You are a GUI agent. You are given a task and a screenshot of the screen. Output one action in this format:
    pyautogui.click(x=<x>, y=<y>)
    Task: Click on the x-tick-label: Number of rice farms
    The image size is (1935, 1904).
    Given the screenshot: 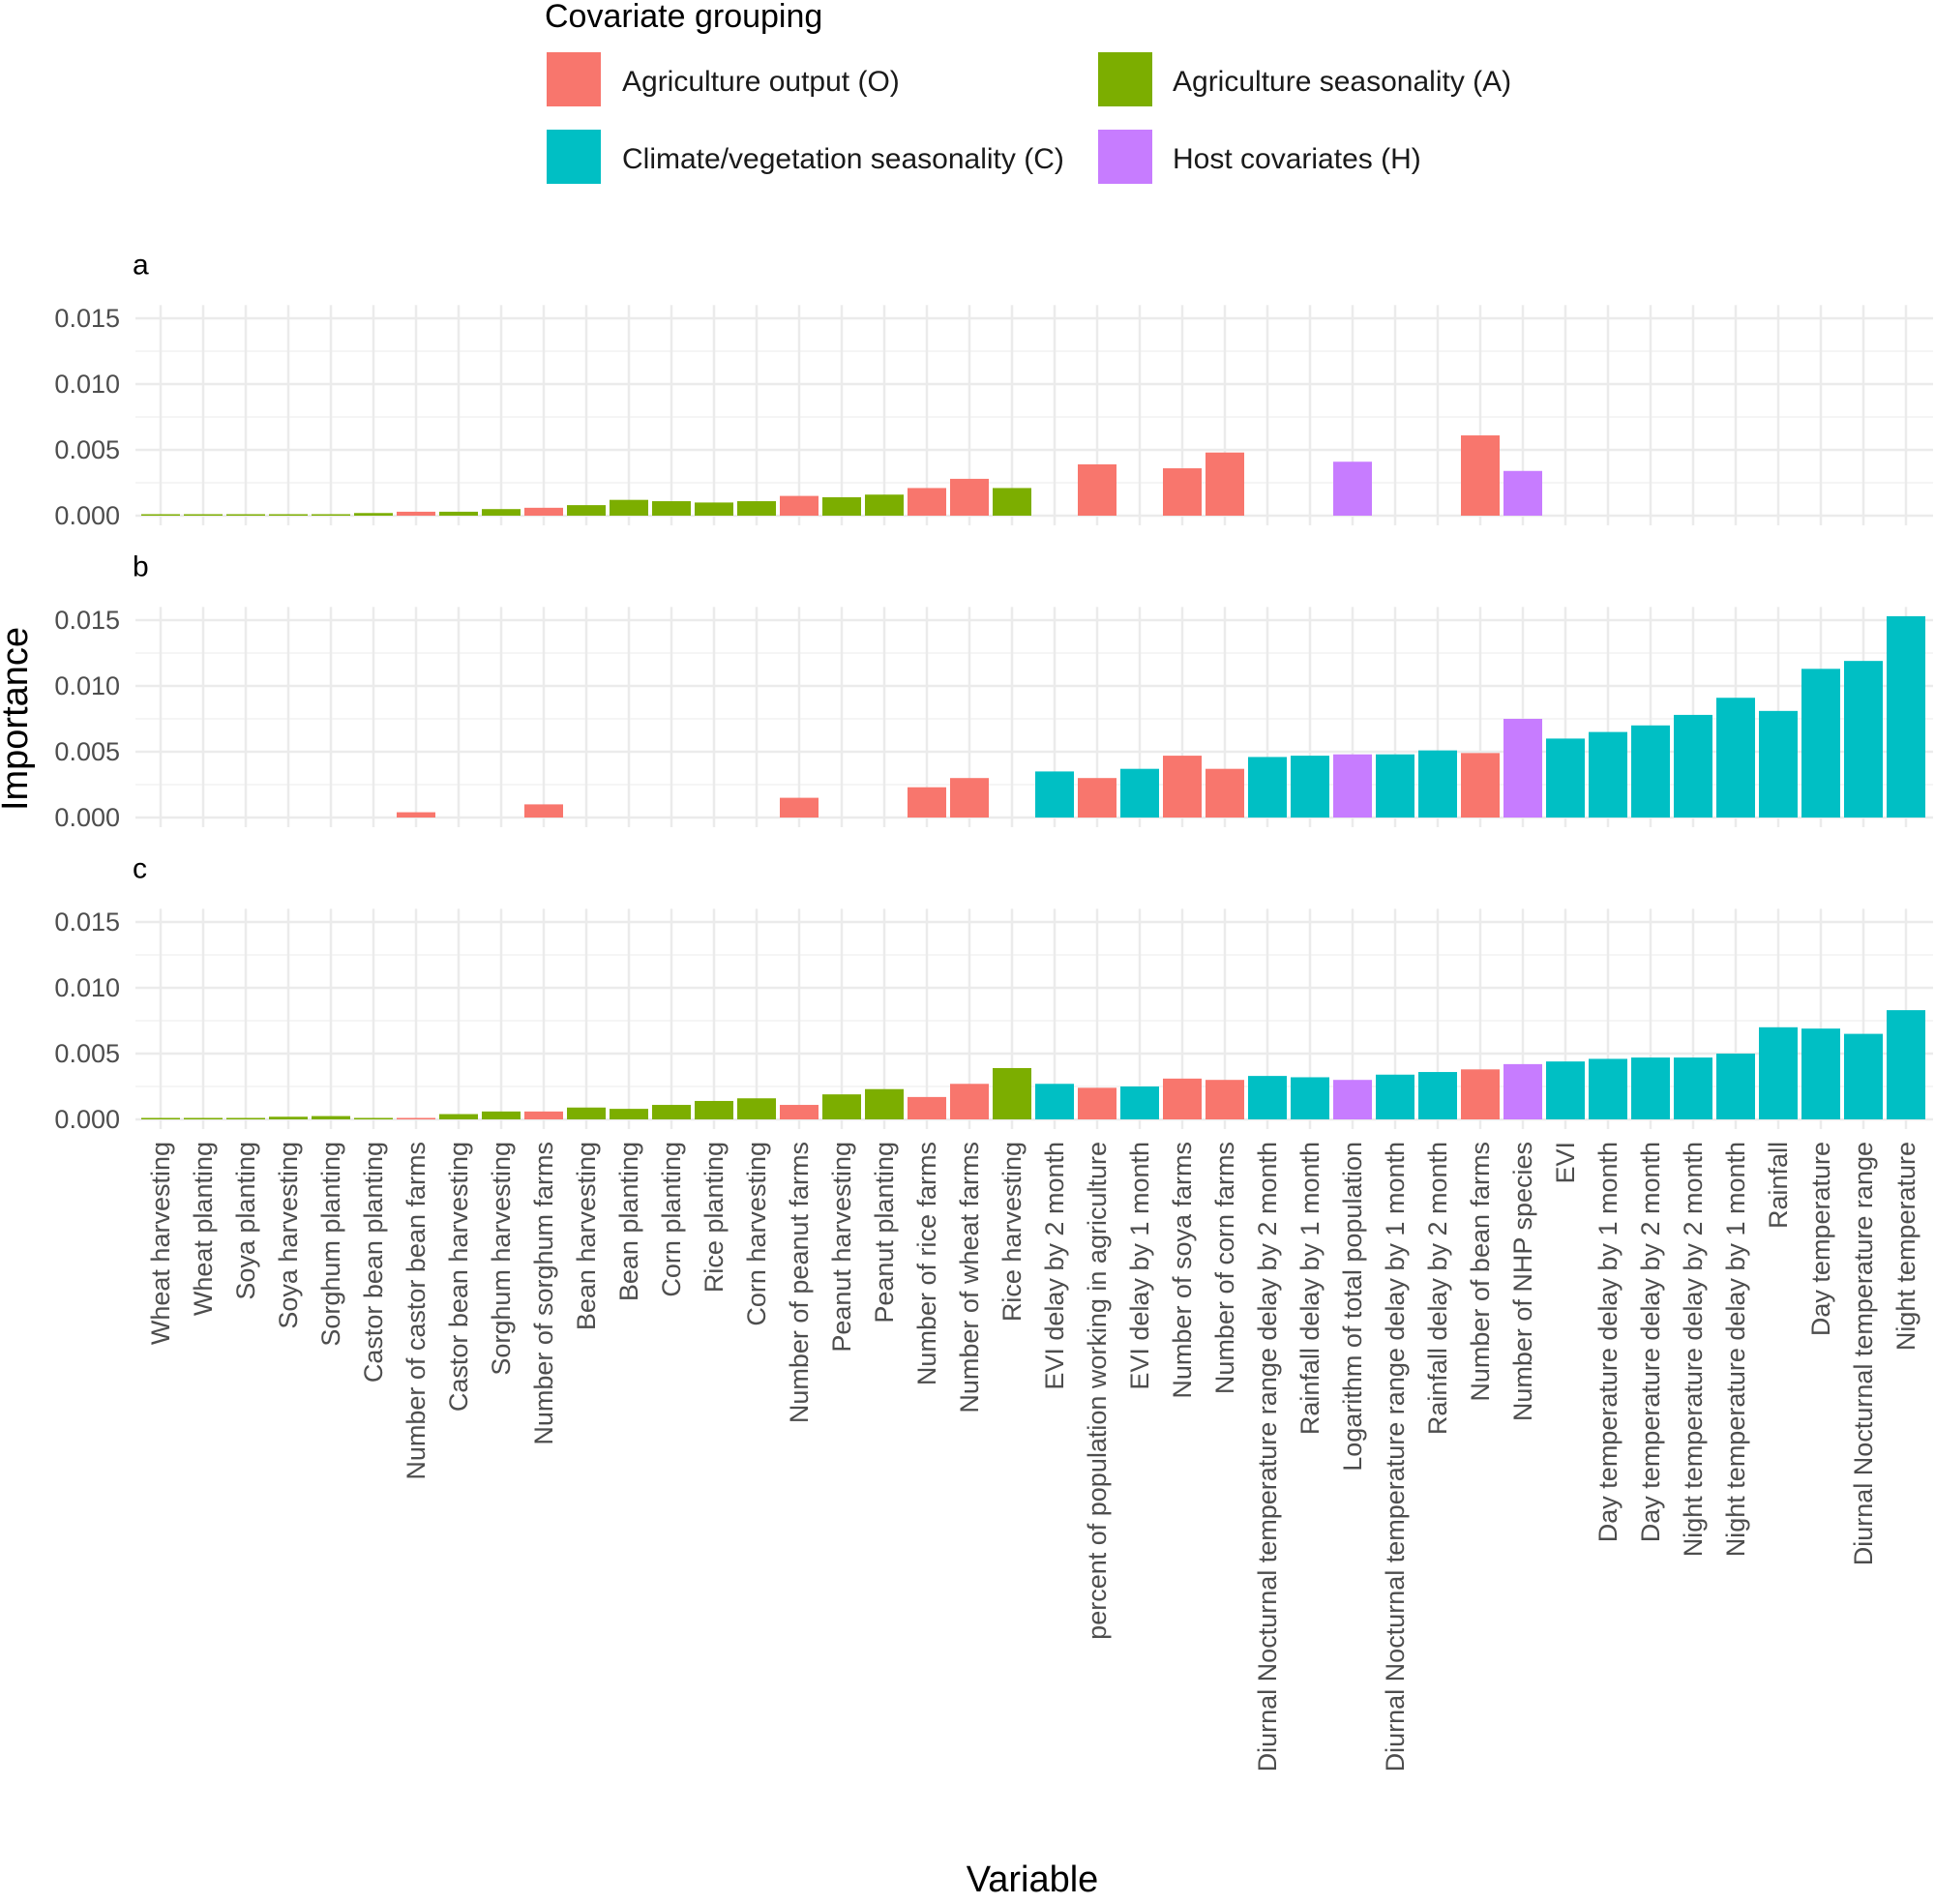 What is the action you would take?
    pyautogui.click(x=926, y=1263)
    